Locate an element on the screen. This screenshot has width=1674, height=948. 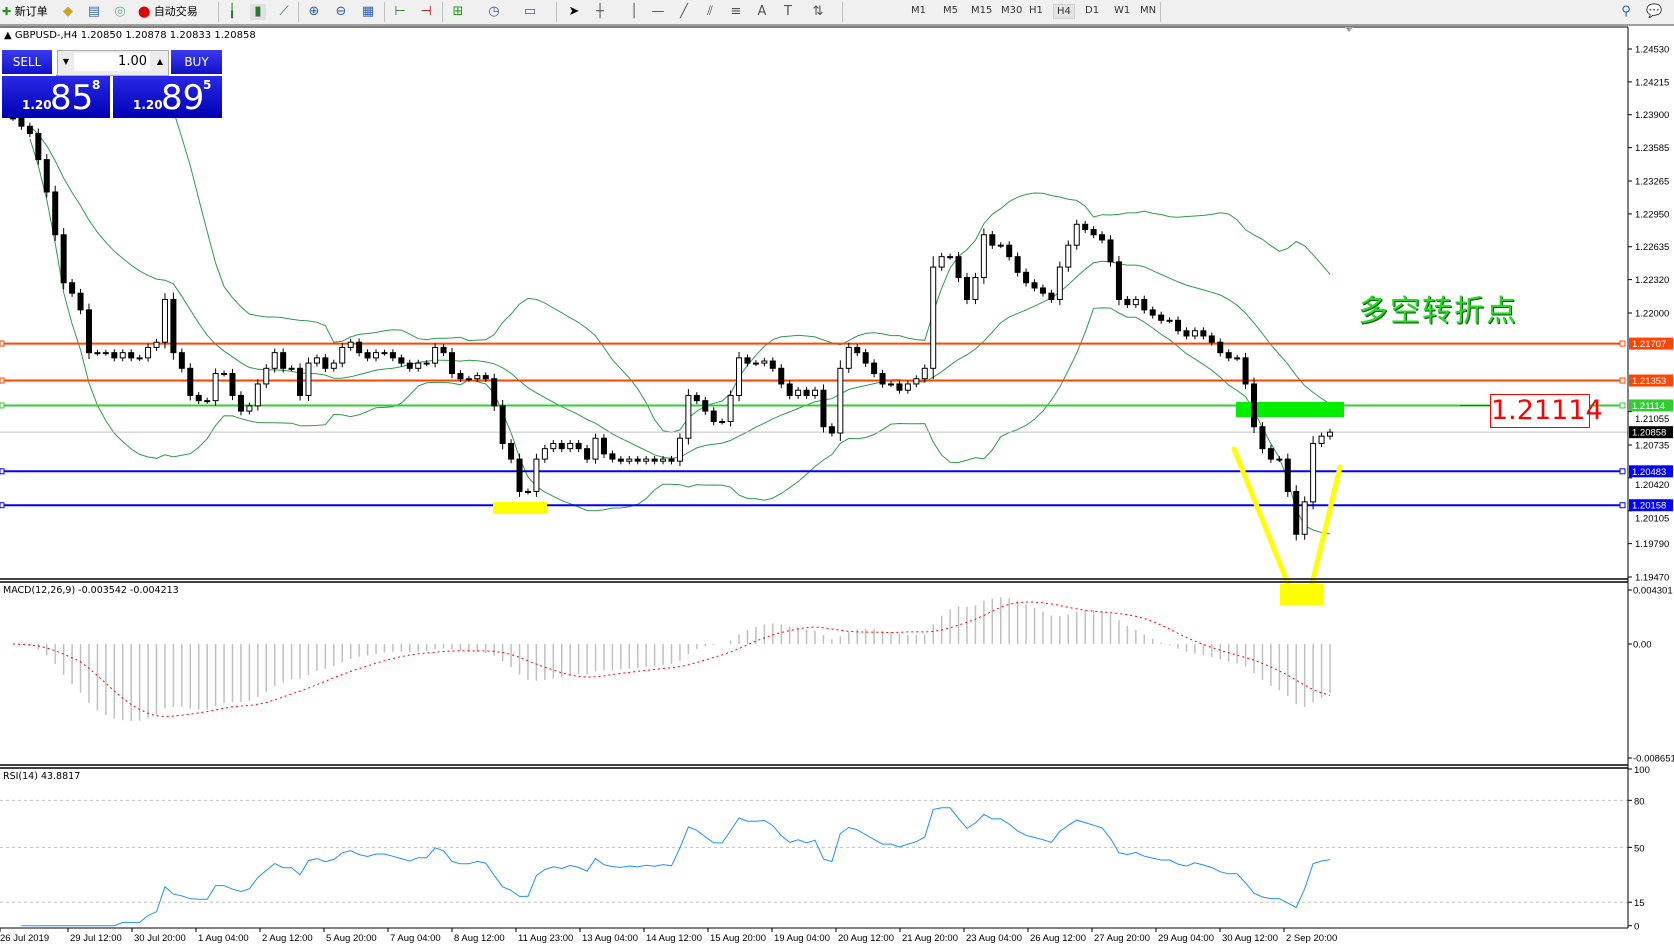
text-icon: A is located at coordinates (762, 11).